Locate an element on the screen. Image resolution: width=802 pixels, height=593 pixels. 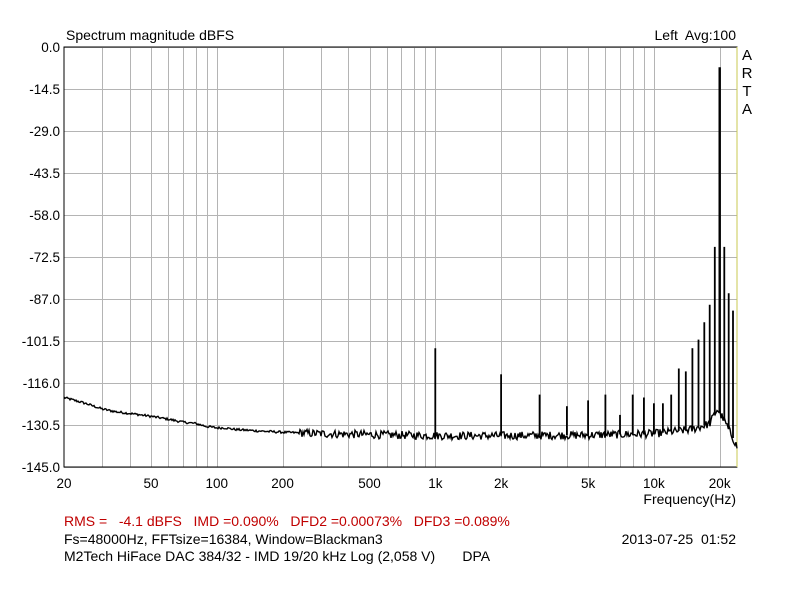
timestamp: 2013-07-25 01:52 is located at coordinates (678, 539).